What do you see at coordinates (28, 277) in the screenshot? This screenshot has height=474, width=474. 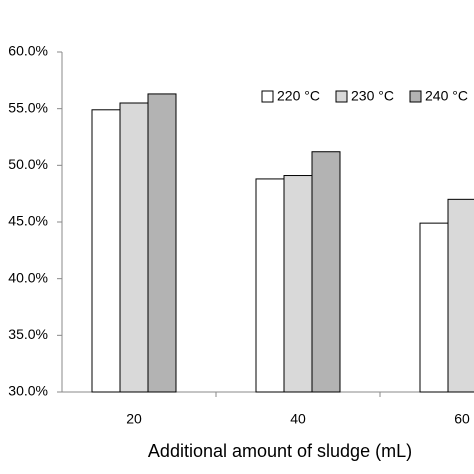 I see `y-tick-label: 40.0%` at bounding box center [28, 277].